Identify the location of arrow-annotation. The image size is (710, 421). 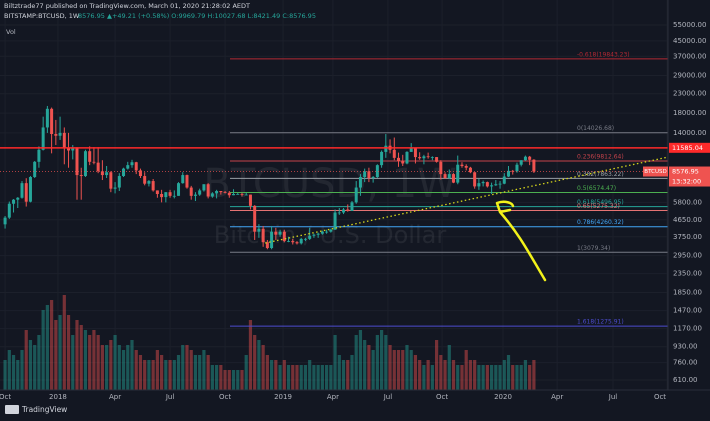
(521, 241).